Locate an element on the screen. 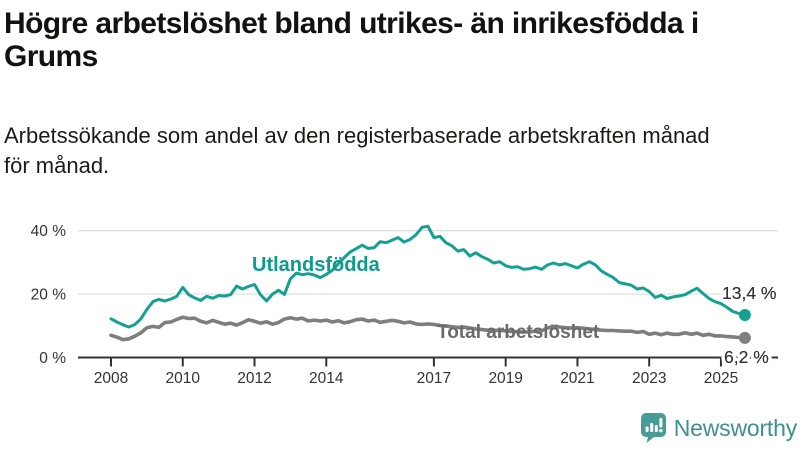  x-tick-label: 2010 is located at coordinates (183, 378).